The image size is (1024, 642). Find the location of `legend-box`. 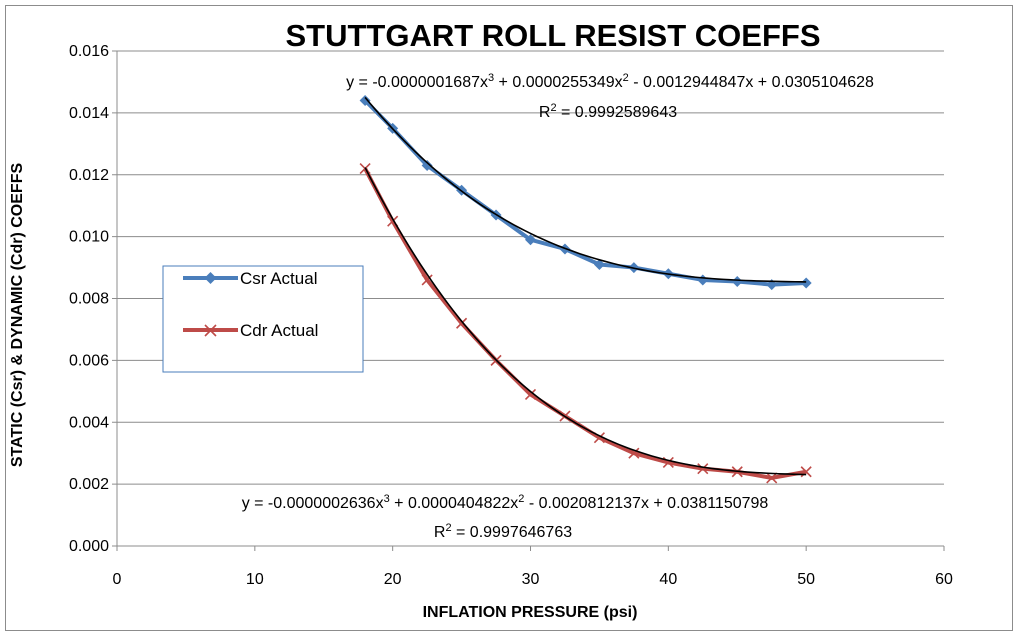

legend-box is located at coordinates (263, 319).